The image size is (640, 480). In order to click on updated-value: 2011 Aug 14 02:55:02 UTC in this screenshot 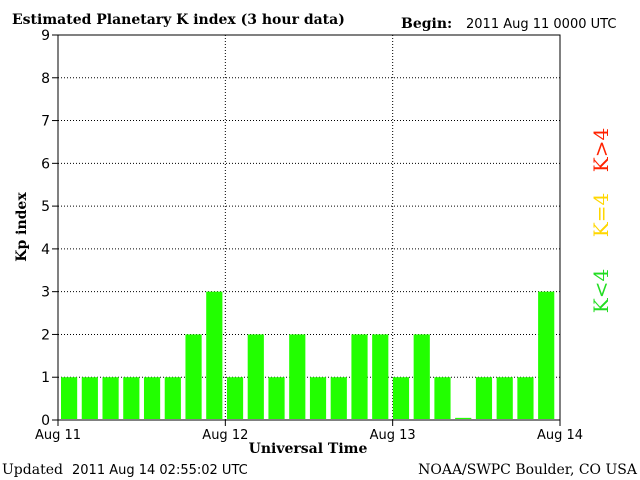, I will do `click(160, 470)`.